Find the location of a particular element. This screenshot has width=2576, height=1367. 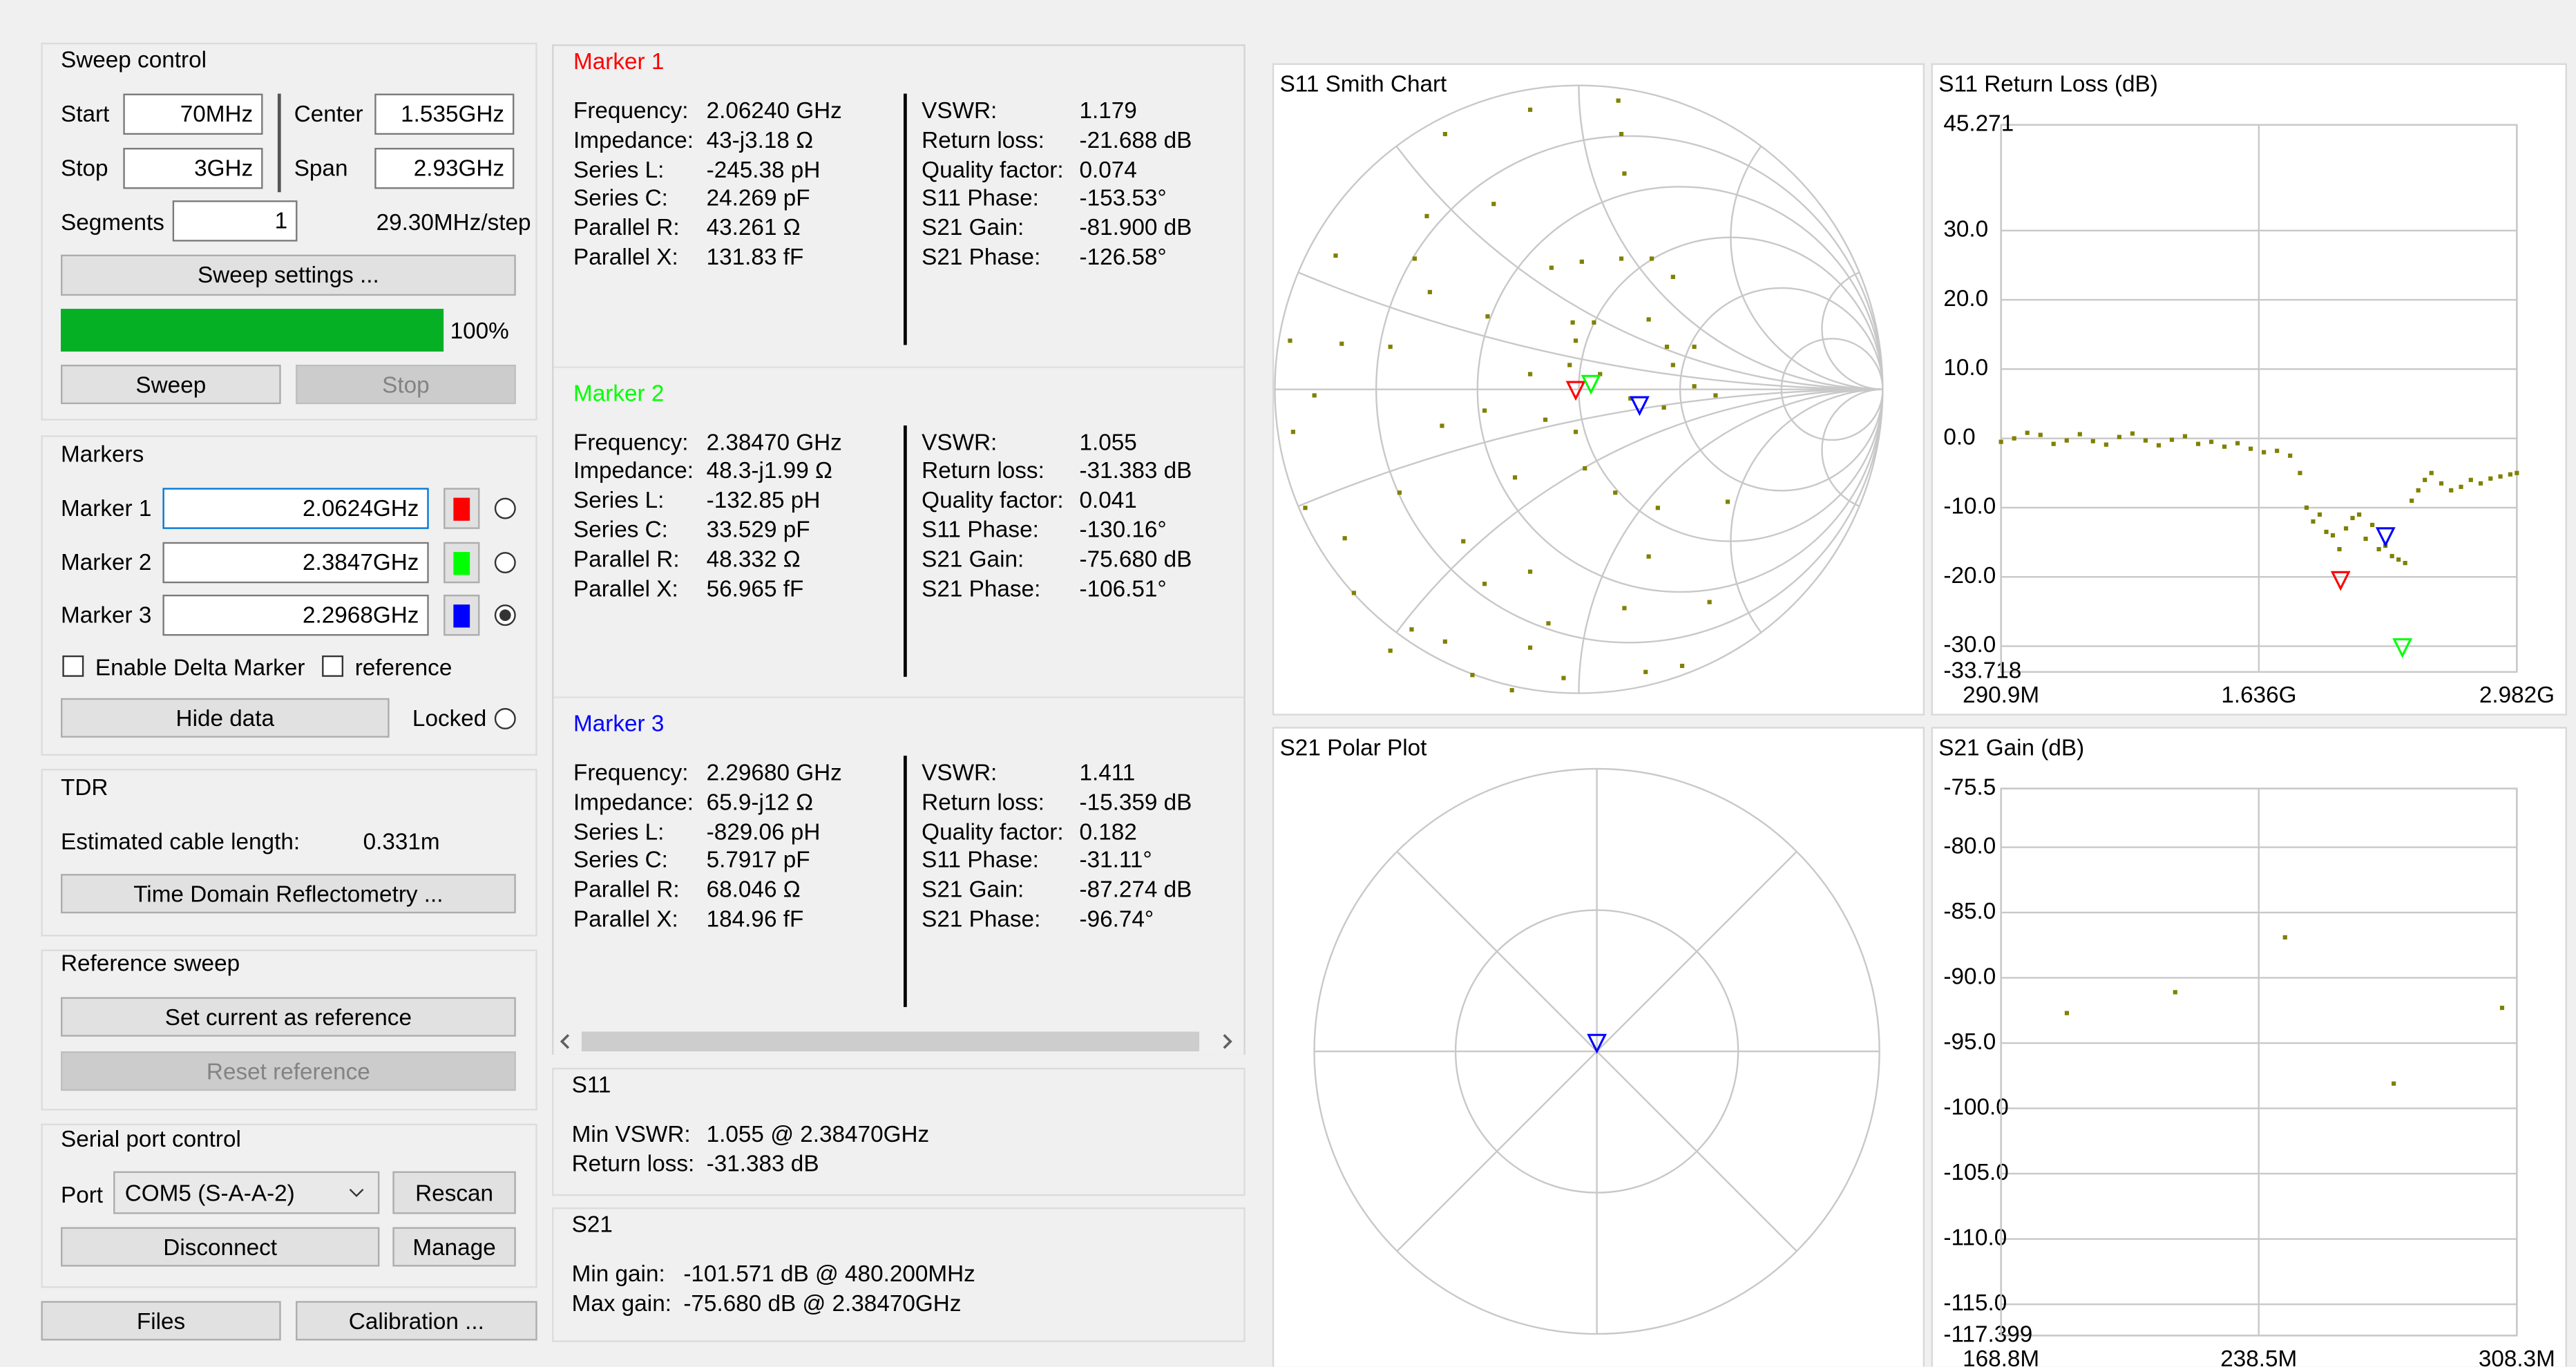

marker-color is located at coordinates (461, 509).